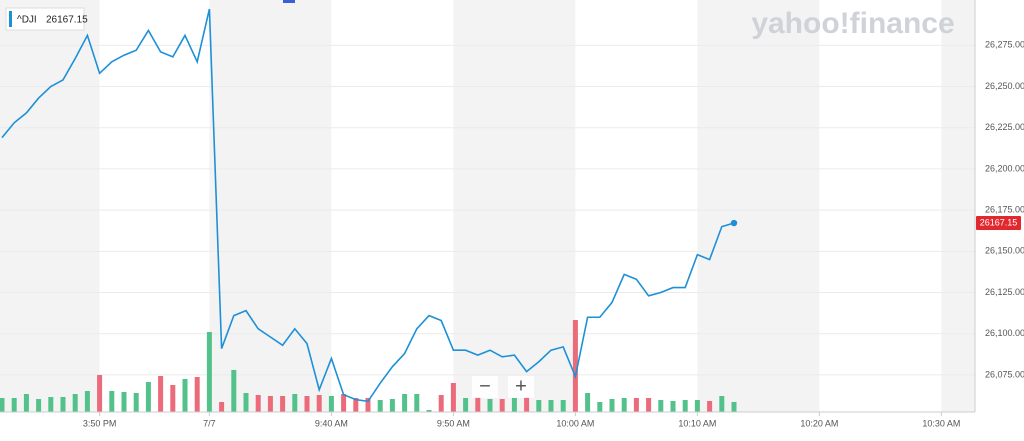 This screenshot has height=441, width=1024. What do you see at coordinates (1004, 209) in the screenshot?
I see `y-tick-label: 26,175.00` at bounding box center [1004, 209].